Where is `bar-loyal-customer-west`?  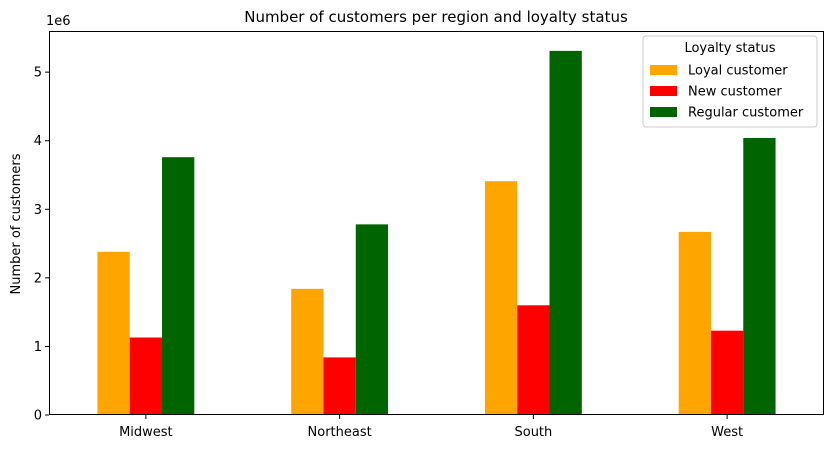 bar-loyal-customer-west is located at coordinates (694, 323).